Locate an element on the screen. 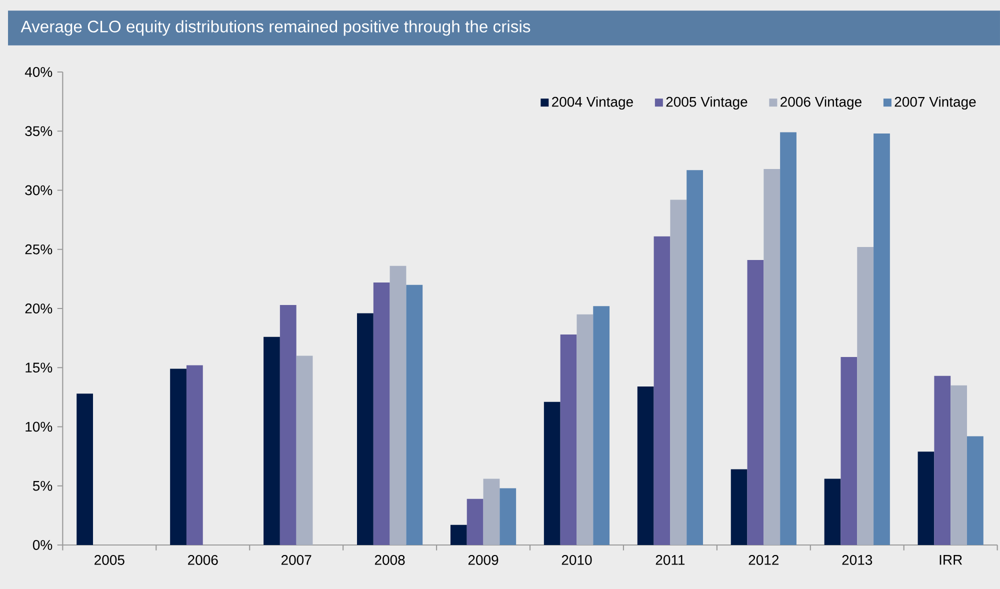 This screenshot has width=1000, height=589. x-tick-label: 2006 is located at coordinates (203, 560).